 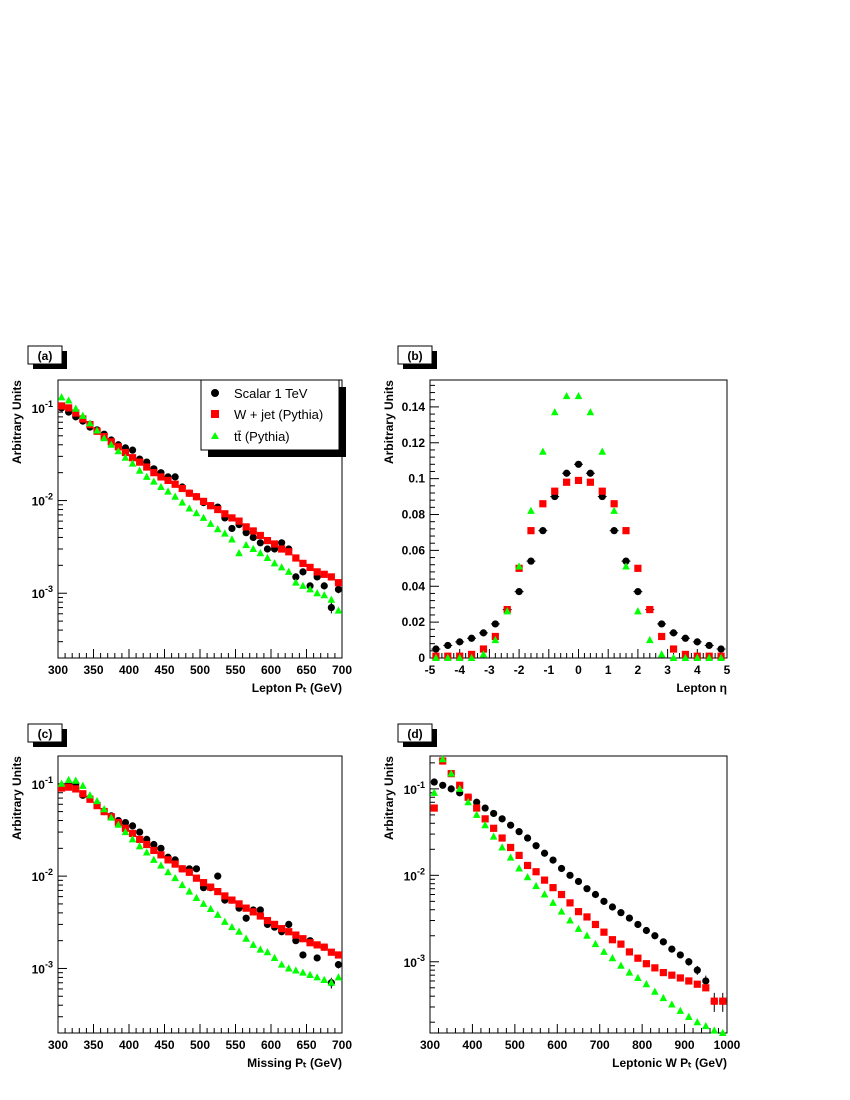 What do you see at coordinates (415, 355) in the screenshot?
I see `panel-tag-box` at bounding box center [415, 355].